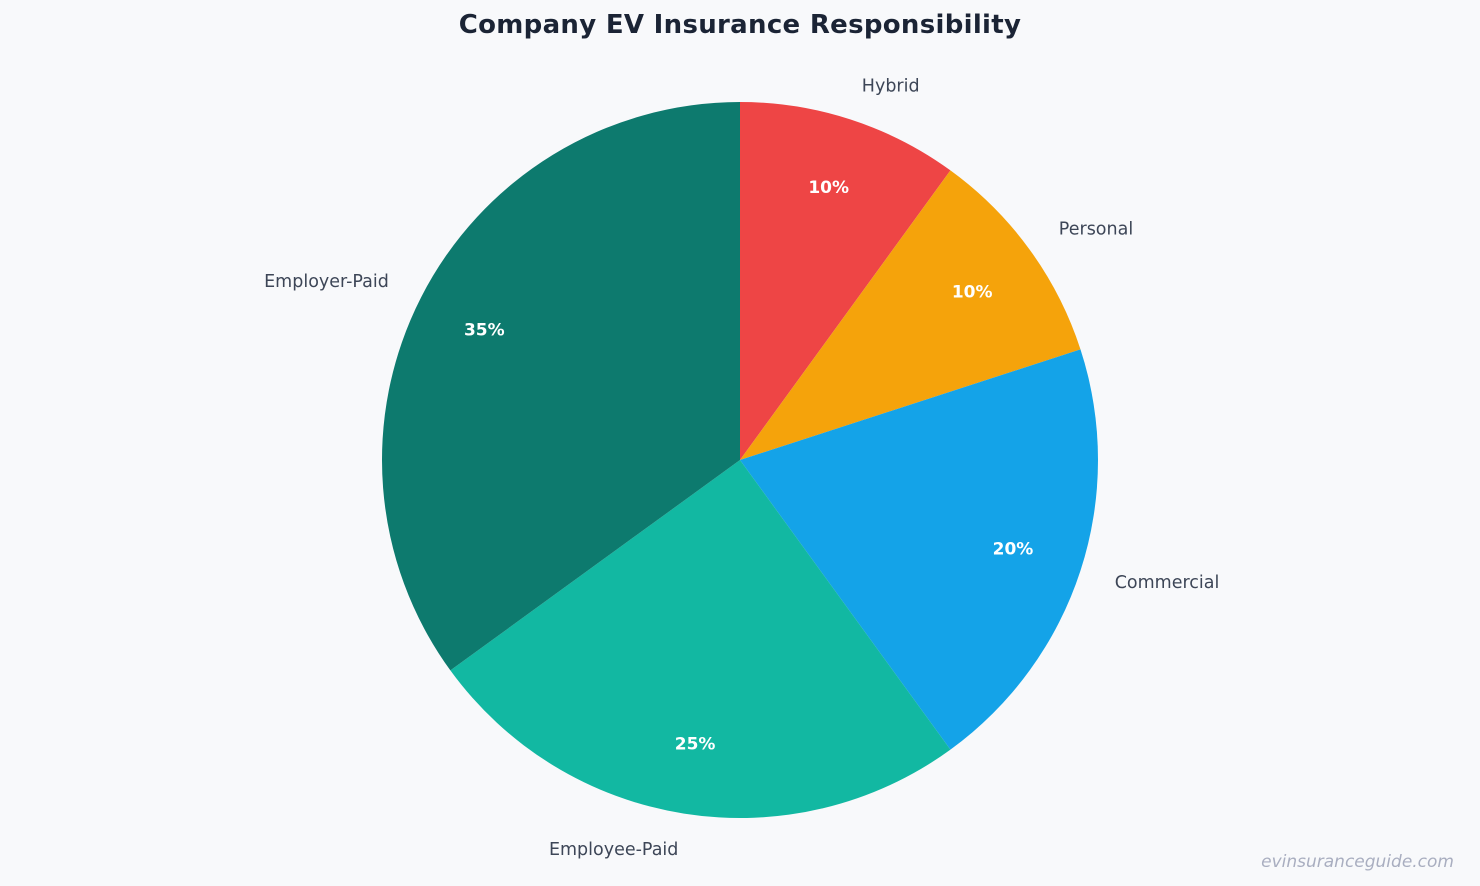  I want to click on pie-slice-personal, so click(910, 315).